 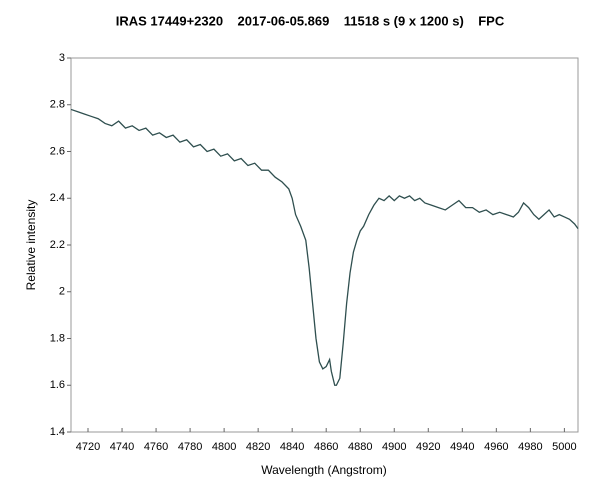 I want to click on x-tick-label: 4800, so click(x=224, y=447).